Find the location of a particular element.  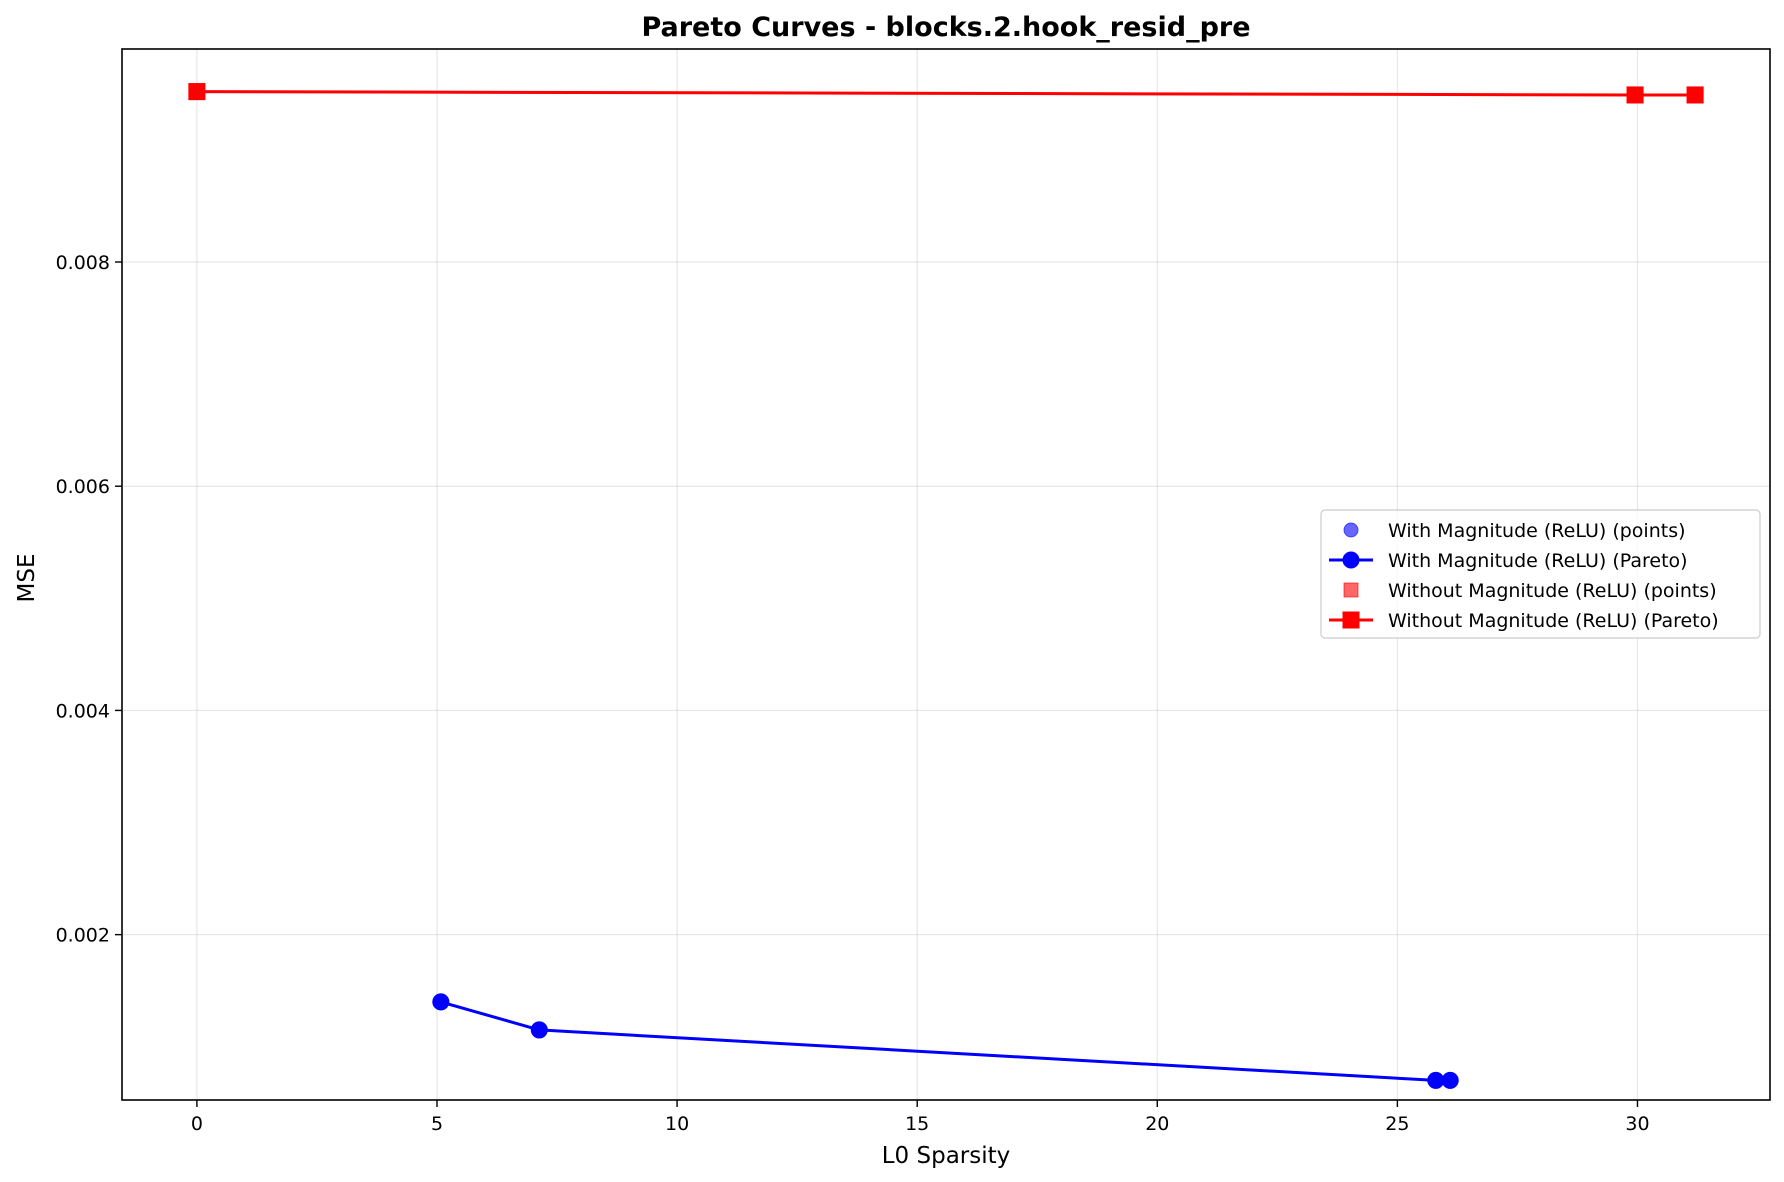

legend-entry: With Magnitude (ReLU) (Pareto) is located at coordinates (1508, 561).